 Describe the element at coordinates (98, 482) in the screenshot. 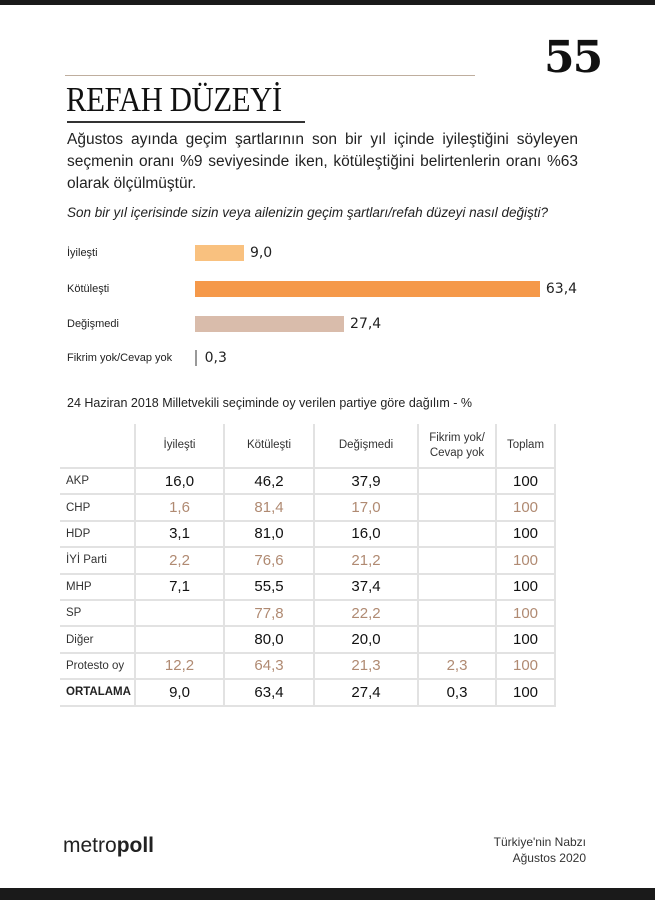

I see `row-label: AKP` at that location.